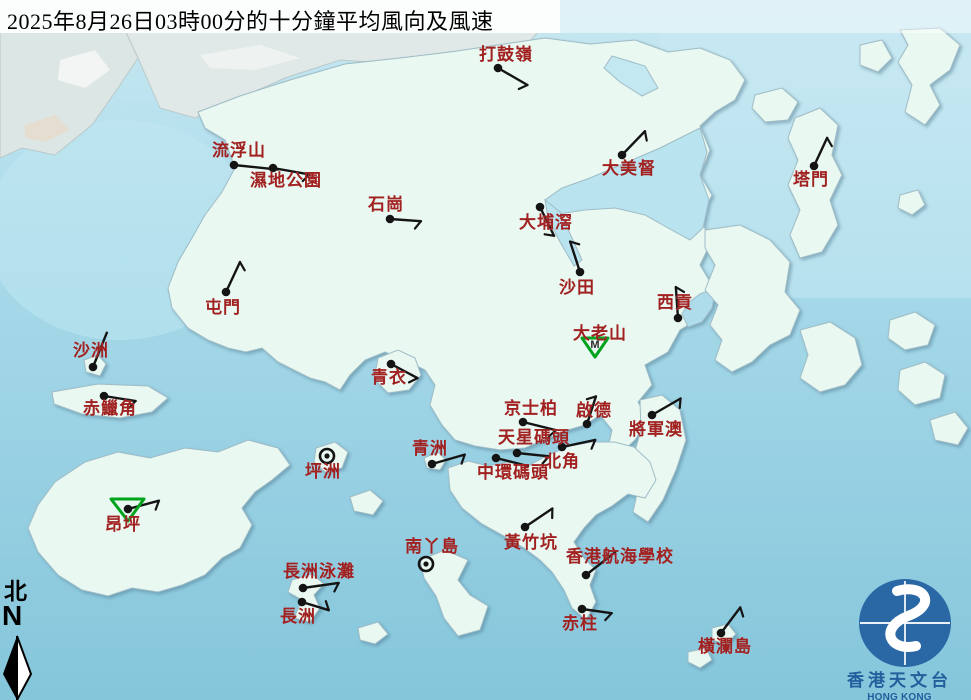  Describe the element at coordinates (18, 667) in the screenshot. I see `compass-needle-icon` at that location.